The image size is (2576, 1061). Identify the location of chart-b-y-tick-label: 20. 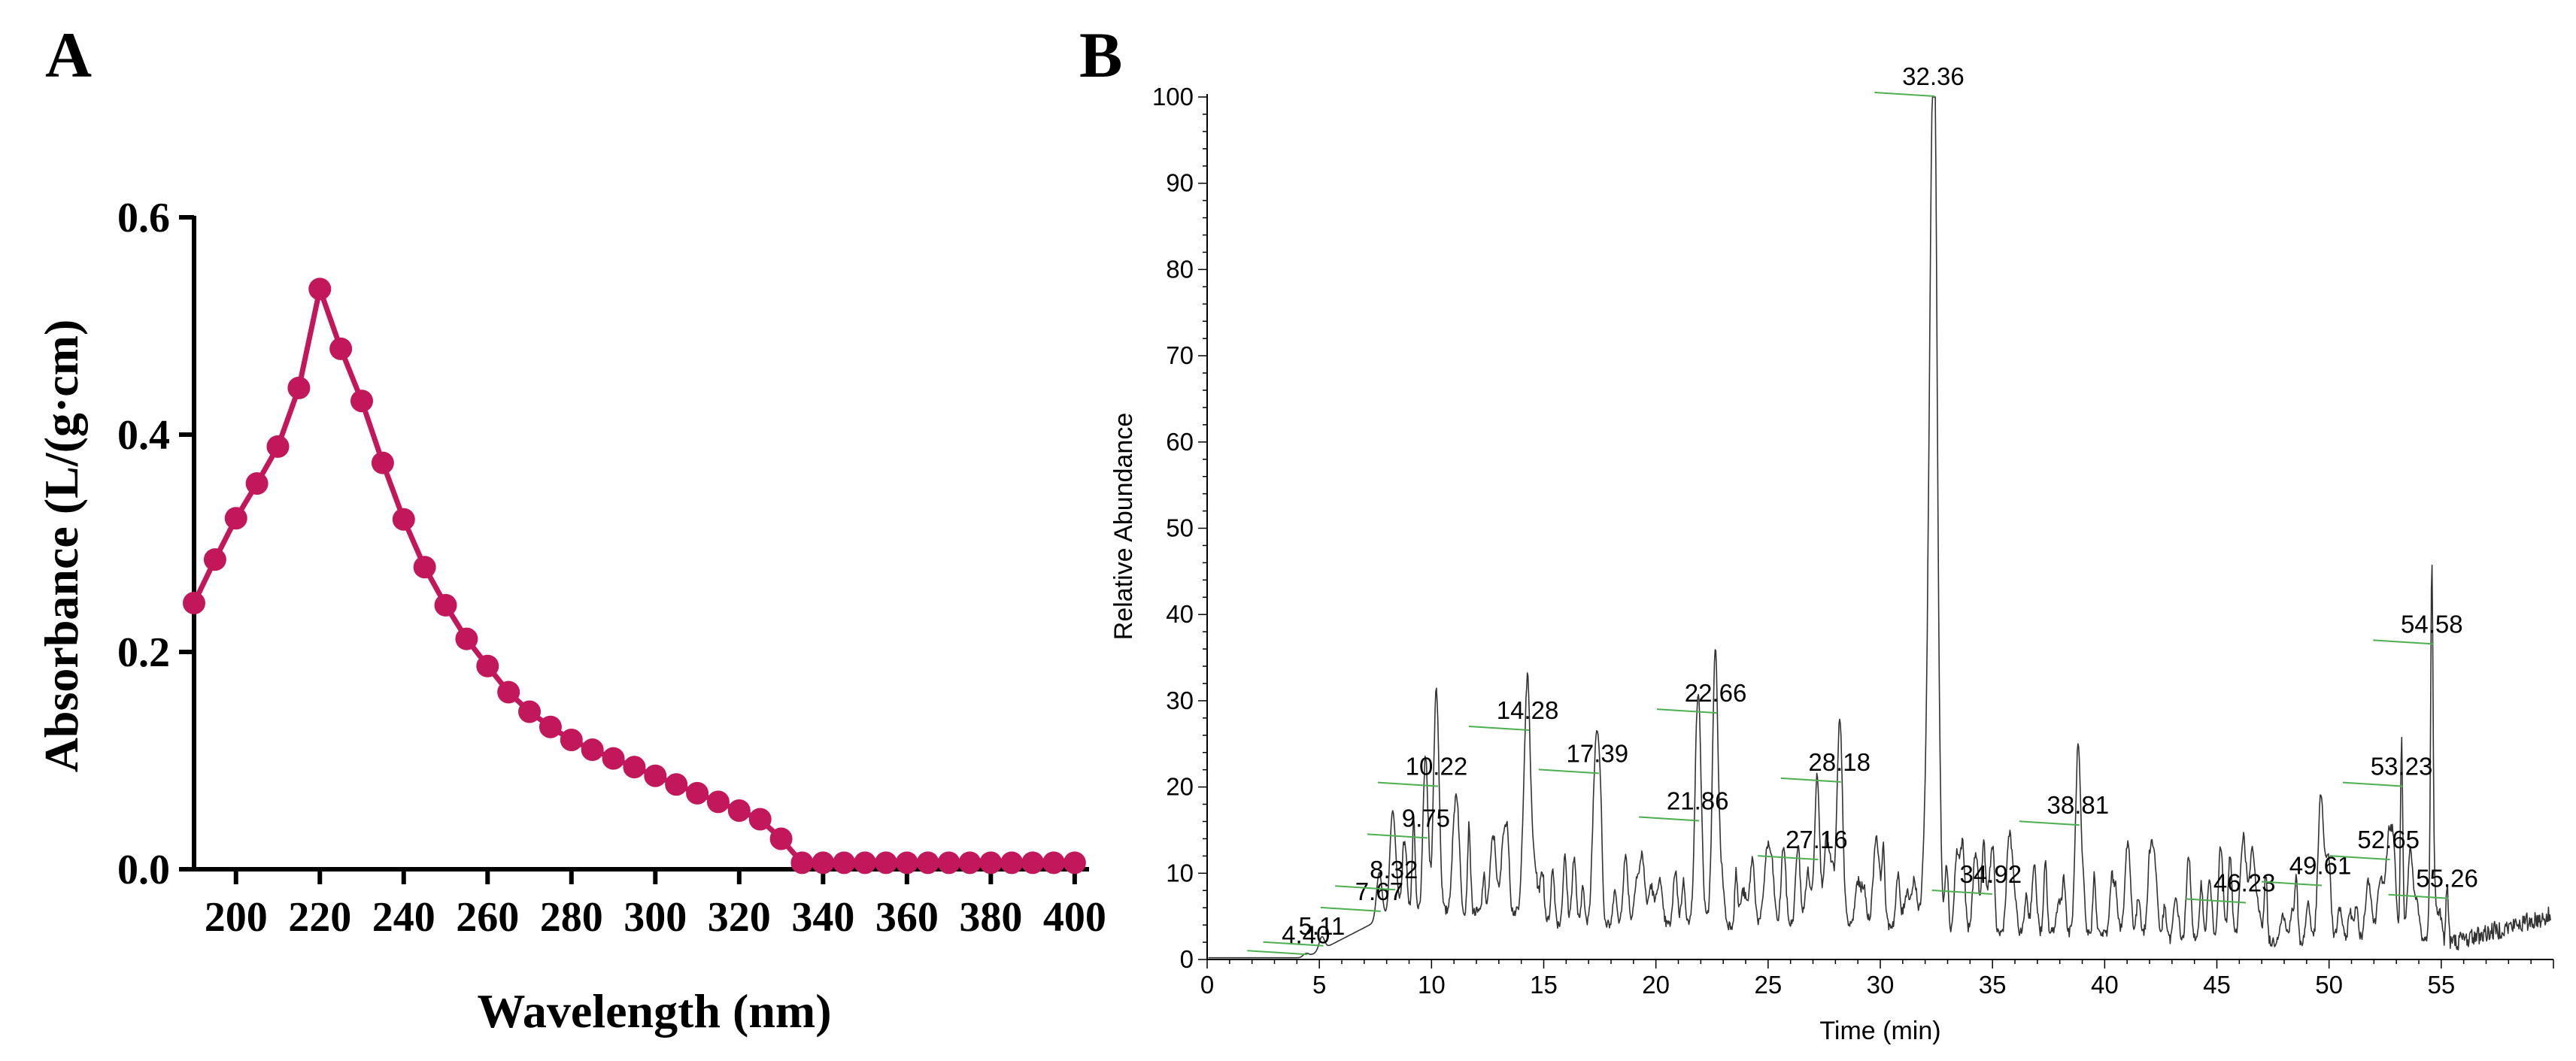
(1180, 787).